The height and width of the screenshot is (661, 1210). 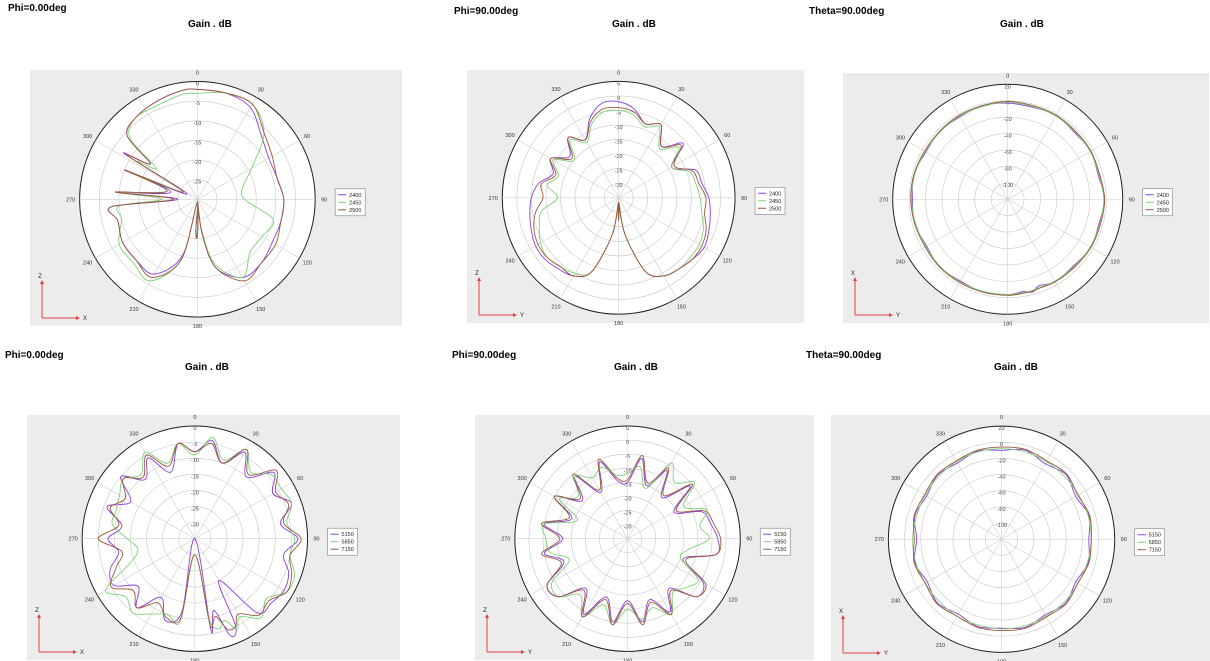 What do you see at coordinates (348, 543) in the screenshot?
I see `legend-entry: 5850` at bounding box center [348, 543].